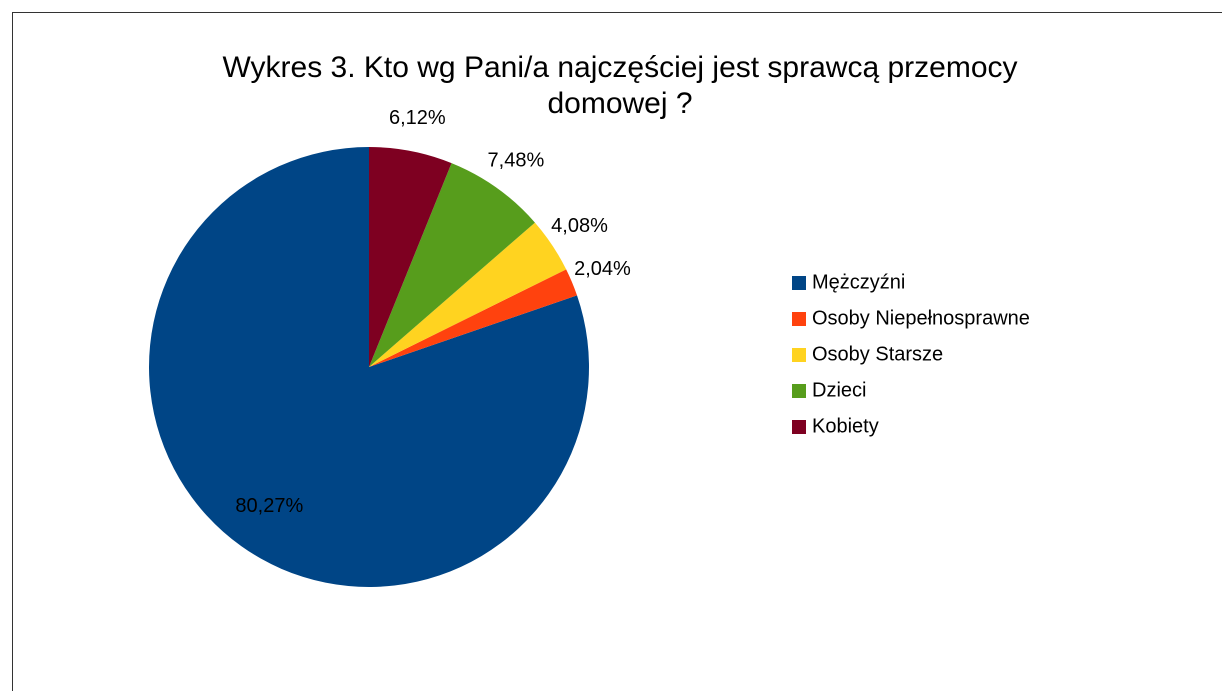 The width and height of the screenshot is (1222, 691). What do you see at coordinates (417, 118) in the screenshot?
I see `data-label: 6,12%` at bounding box center [417, 118].